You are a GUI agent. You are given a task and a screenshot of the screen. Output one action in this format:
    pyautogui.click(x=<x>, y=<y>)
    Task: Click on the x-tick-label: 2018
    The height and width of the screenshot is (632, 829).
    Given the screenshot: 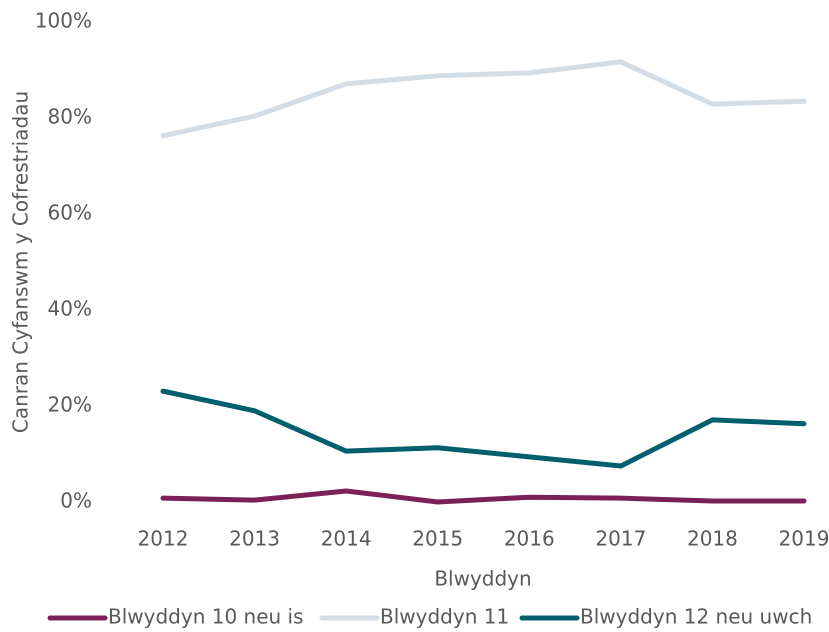 What is the action you would take?
    pyautogui.click(x=712, y=539)
    